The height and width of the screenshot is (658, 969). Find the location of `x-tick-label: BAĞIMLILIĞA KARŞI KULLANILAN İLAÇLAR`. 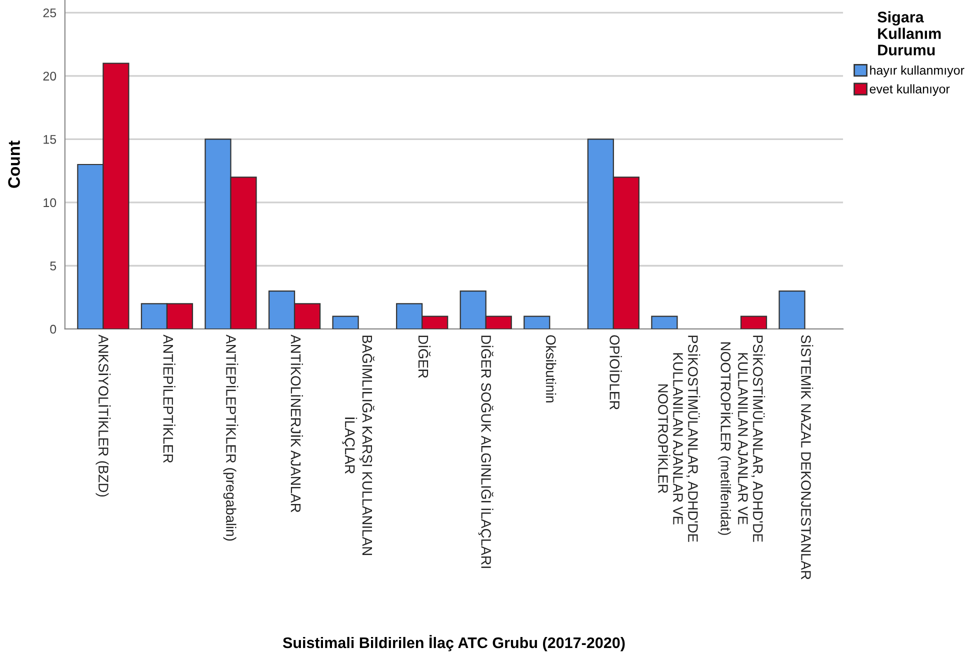

x-tick-label: BAĞIMLILIĞA KARŞI KULLANILAN İLAÇLAR is located at coordinates (358, 445).